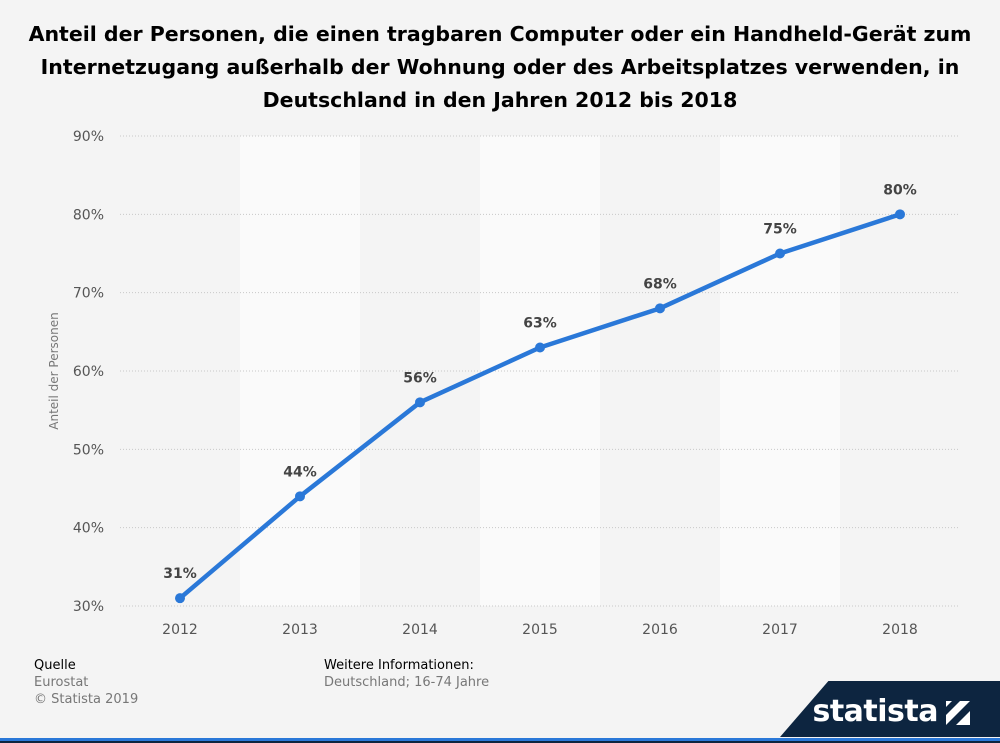 The width and height of the screenshot is (1000, 743). I want to click on y-tick-label: 70%, so click(88, 294).